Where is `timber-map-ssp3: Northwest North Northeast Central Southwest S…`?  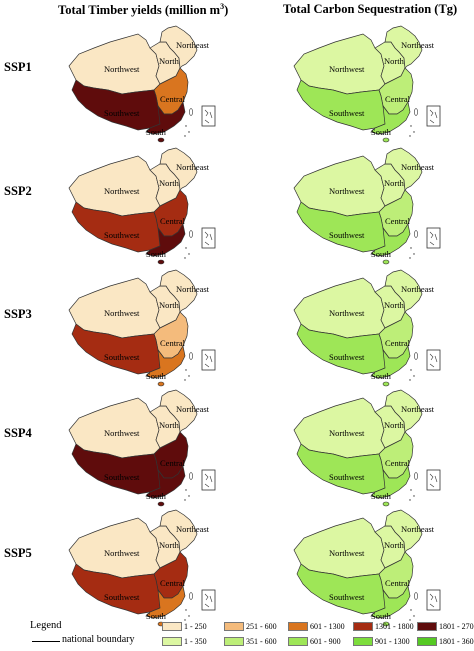 timber-map-ssp3: Northwest North Northeast Central Southwest S… is located at coordinates (142, 328).